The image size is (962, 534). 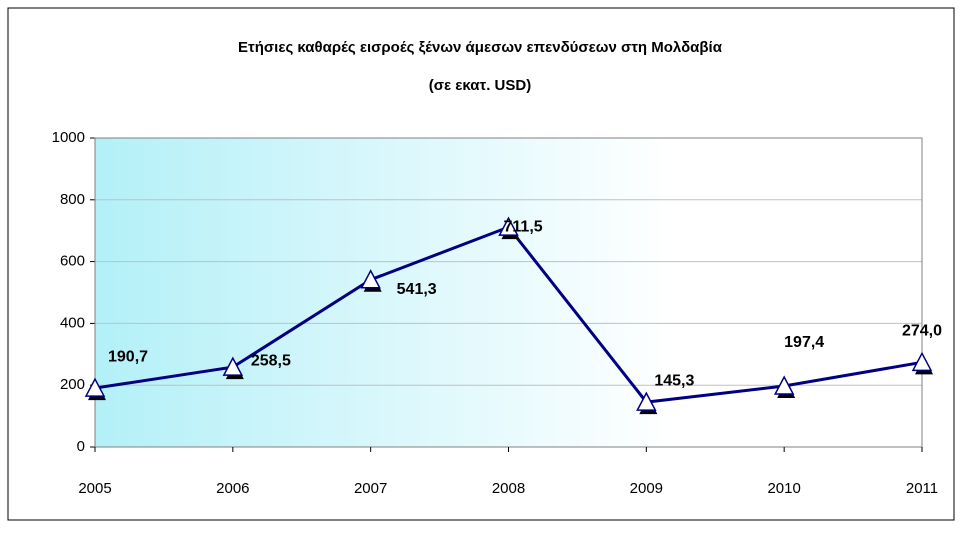 What do you see at coordinates (922, 488) in the screenshot?
I see `x-tick-label: 2011` at bounding box center [922, 488].